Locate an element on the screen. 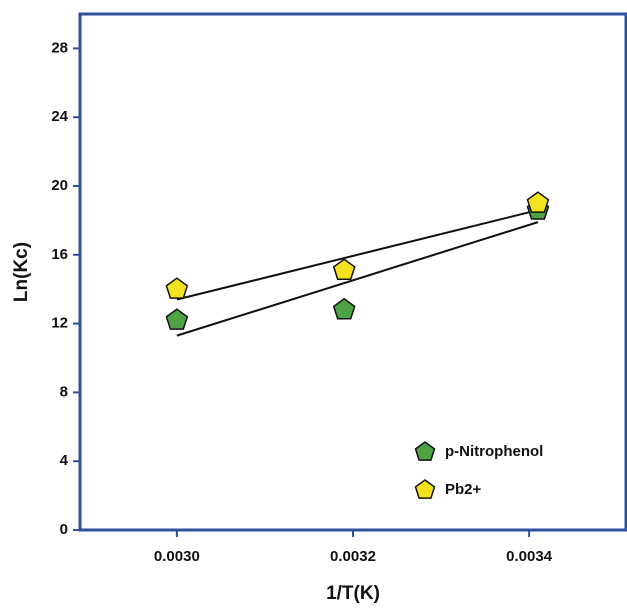 Image resolution: width=627 pixels, height=610 pixels. legend-label: Pb2+ is located at coordinates (463, 489).